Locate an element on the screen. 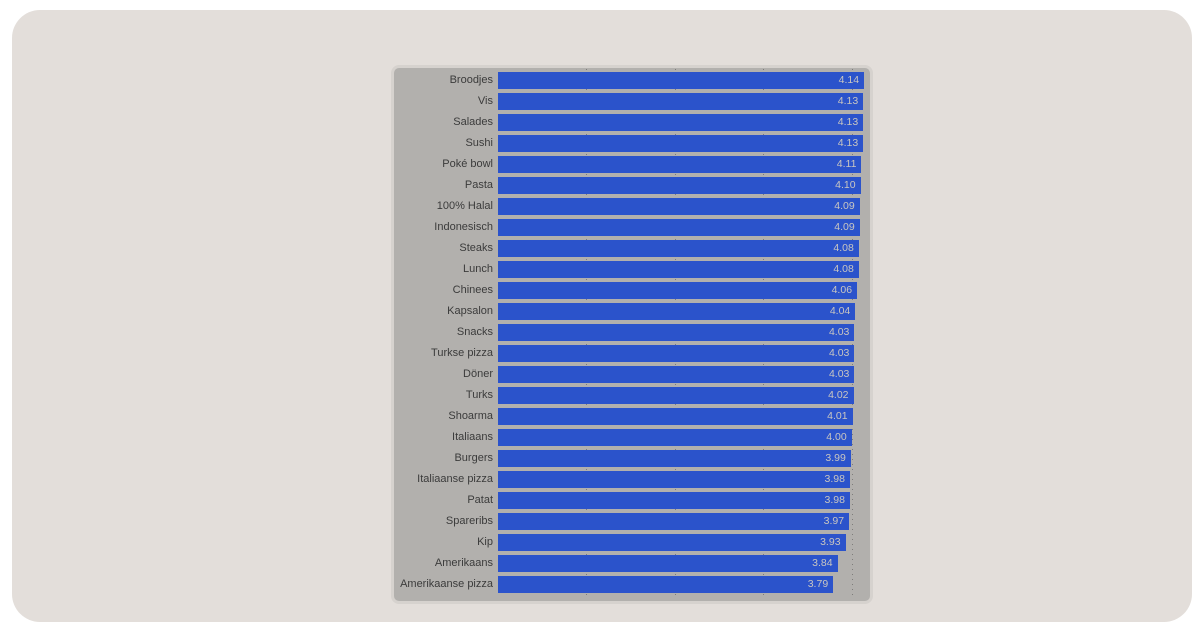 Image resolution: width=1202 pixels, height=634 pixels. bar-row: Snacks 4.03 is located at coordinates (629, 332).